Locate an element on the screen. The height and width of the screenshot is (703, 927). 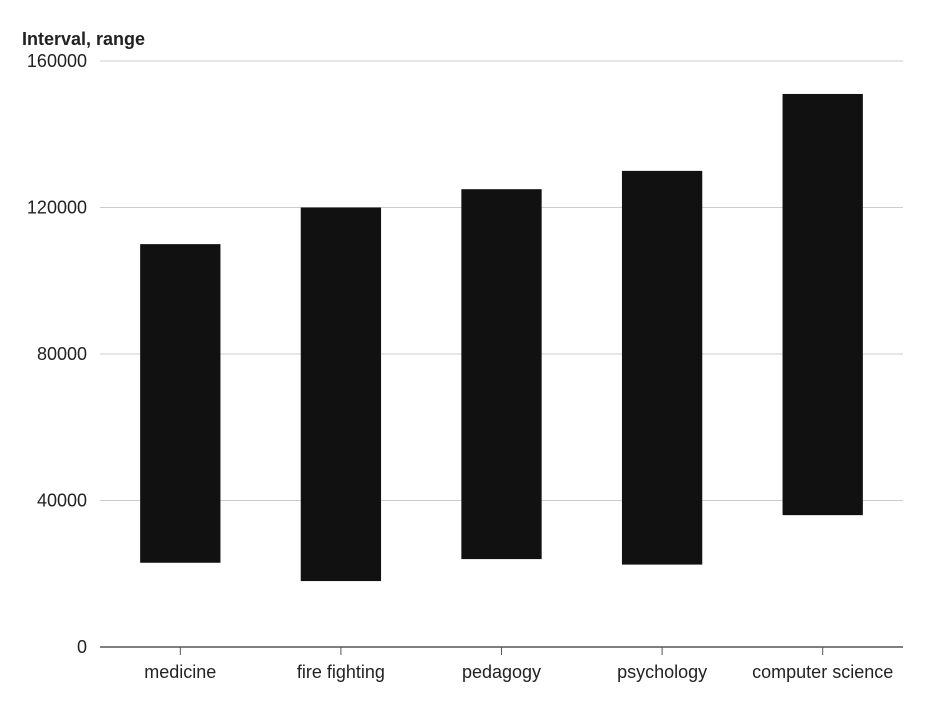
y-axis-label: Interval, range is located at coordinates (83, 39).